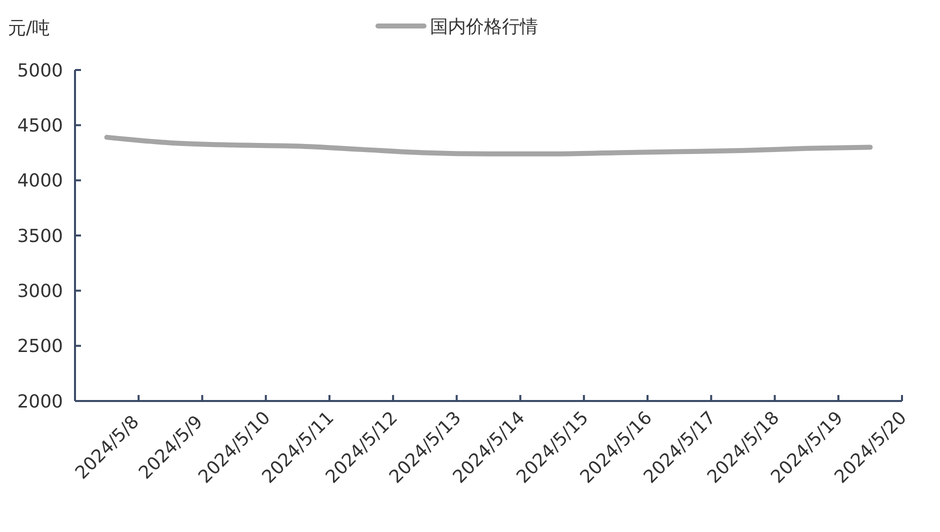  Describe the element at coordinates (29, 28) in the screenshot. I see `y-axis-title: 元/吨` at that location.